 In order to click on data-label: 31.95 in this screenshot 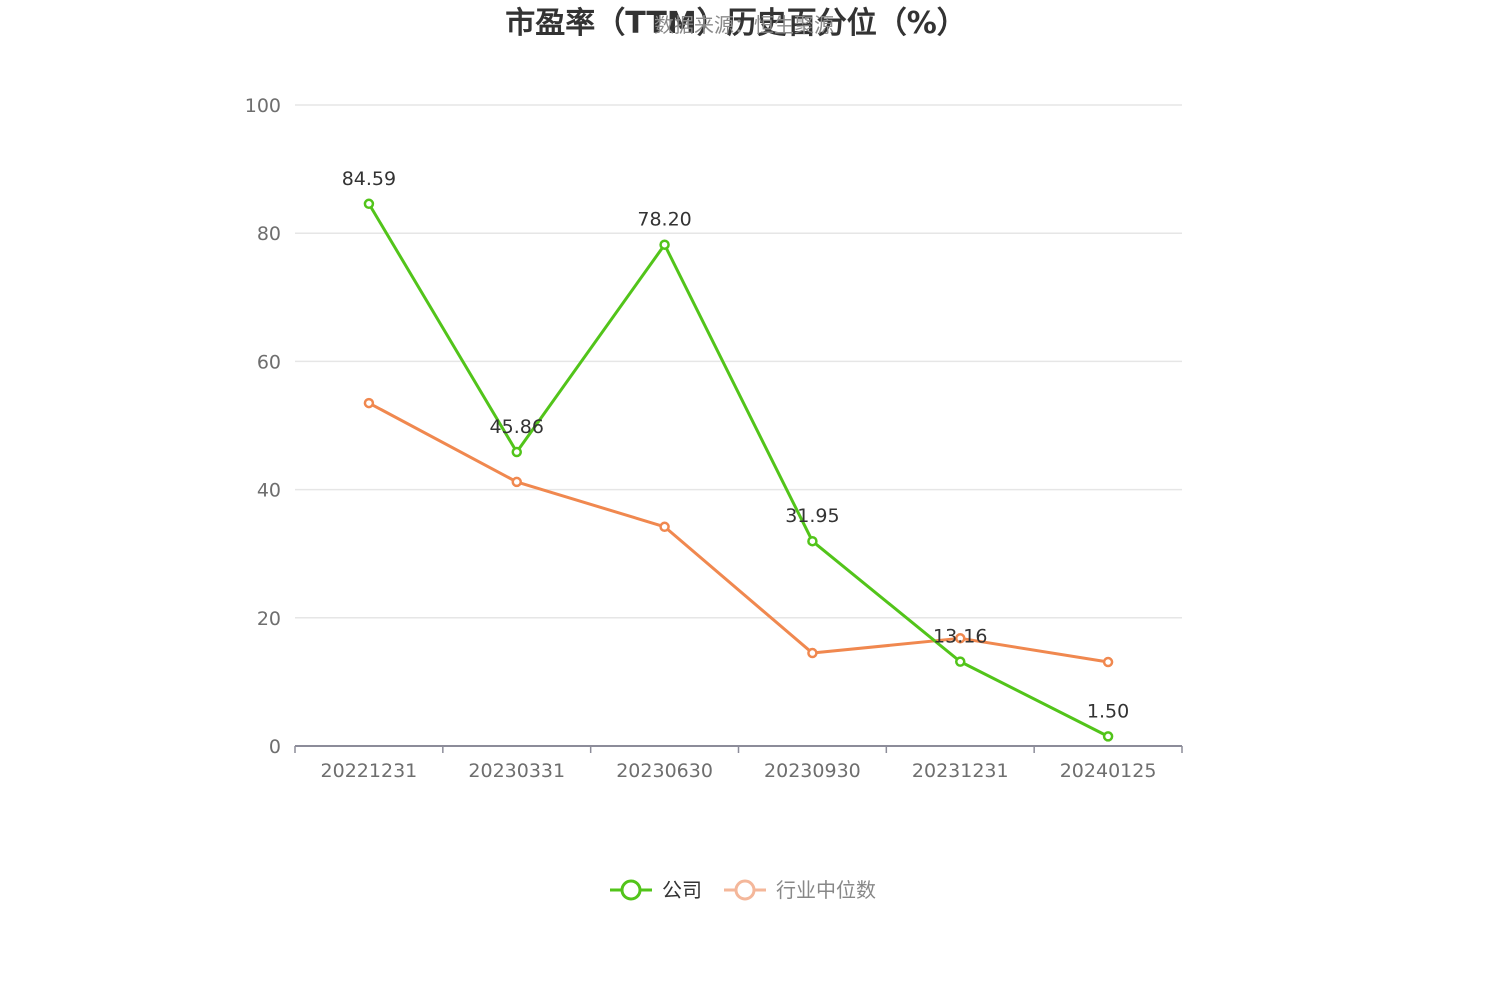, I will do `click(812, 516)`.